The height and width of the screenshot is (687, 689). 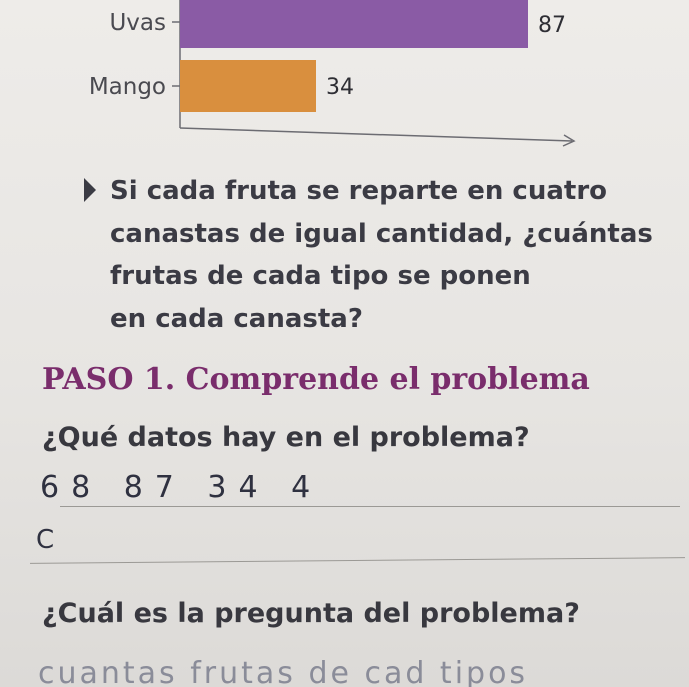 I want to click on question-bullet-icon, so click(x=90, y=190).